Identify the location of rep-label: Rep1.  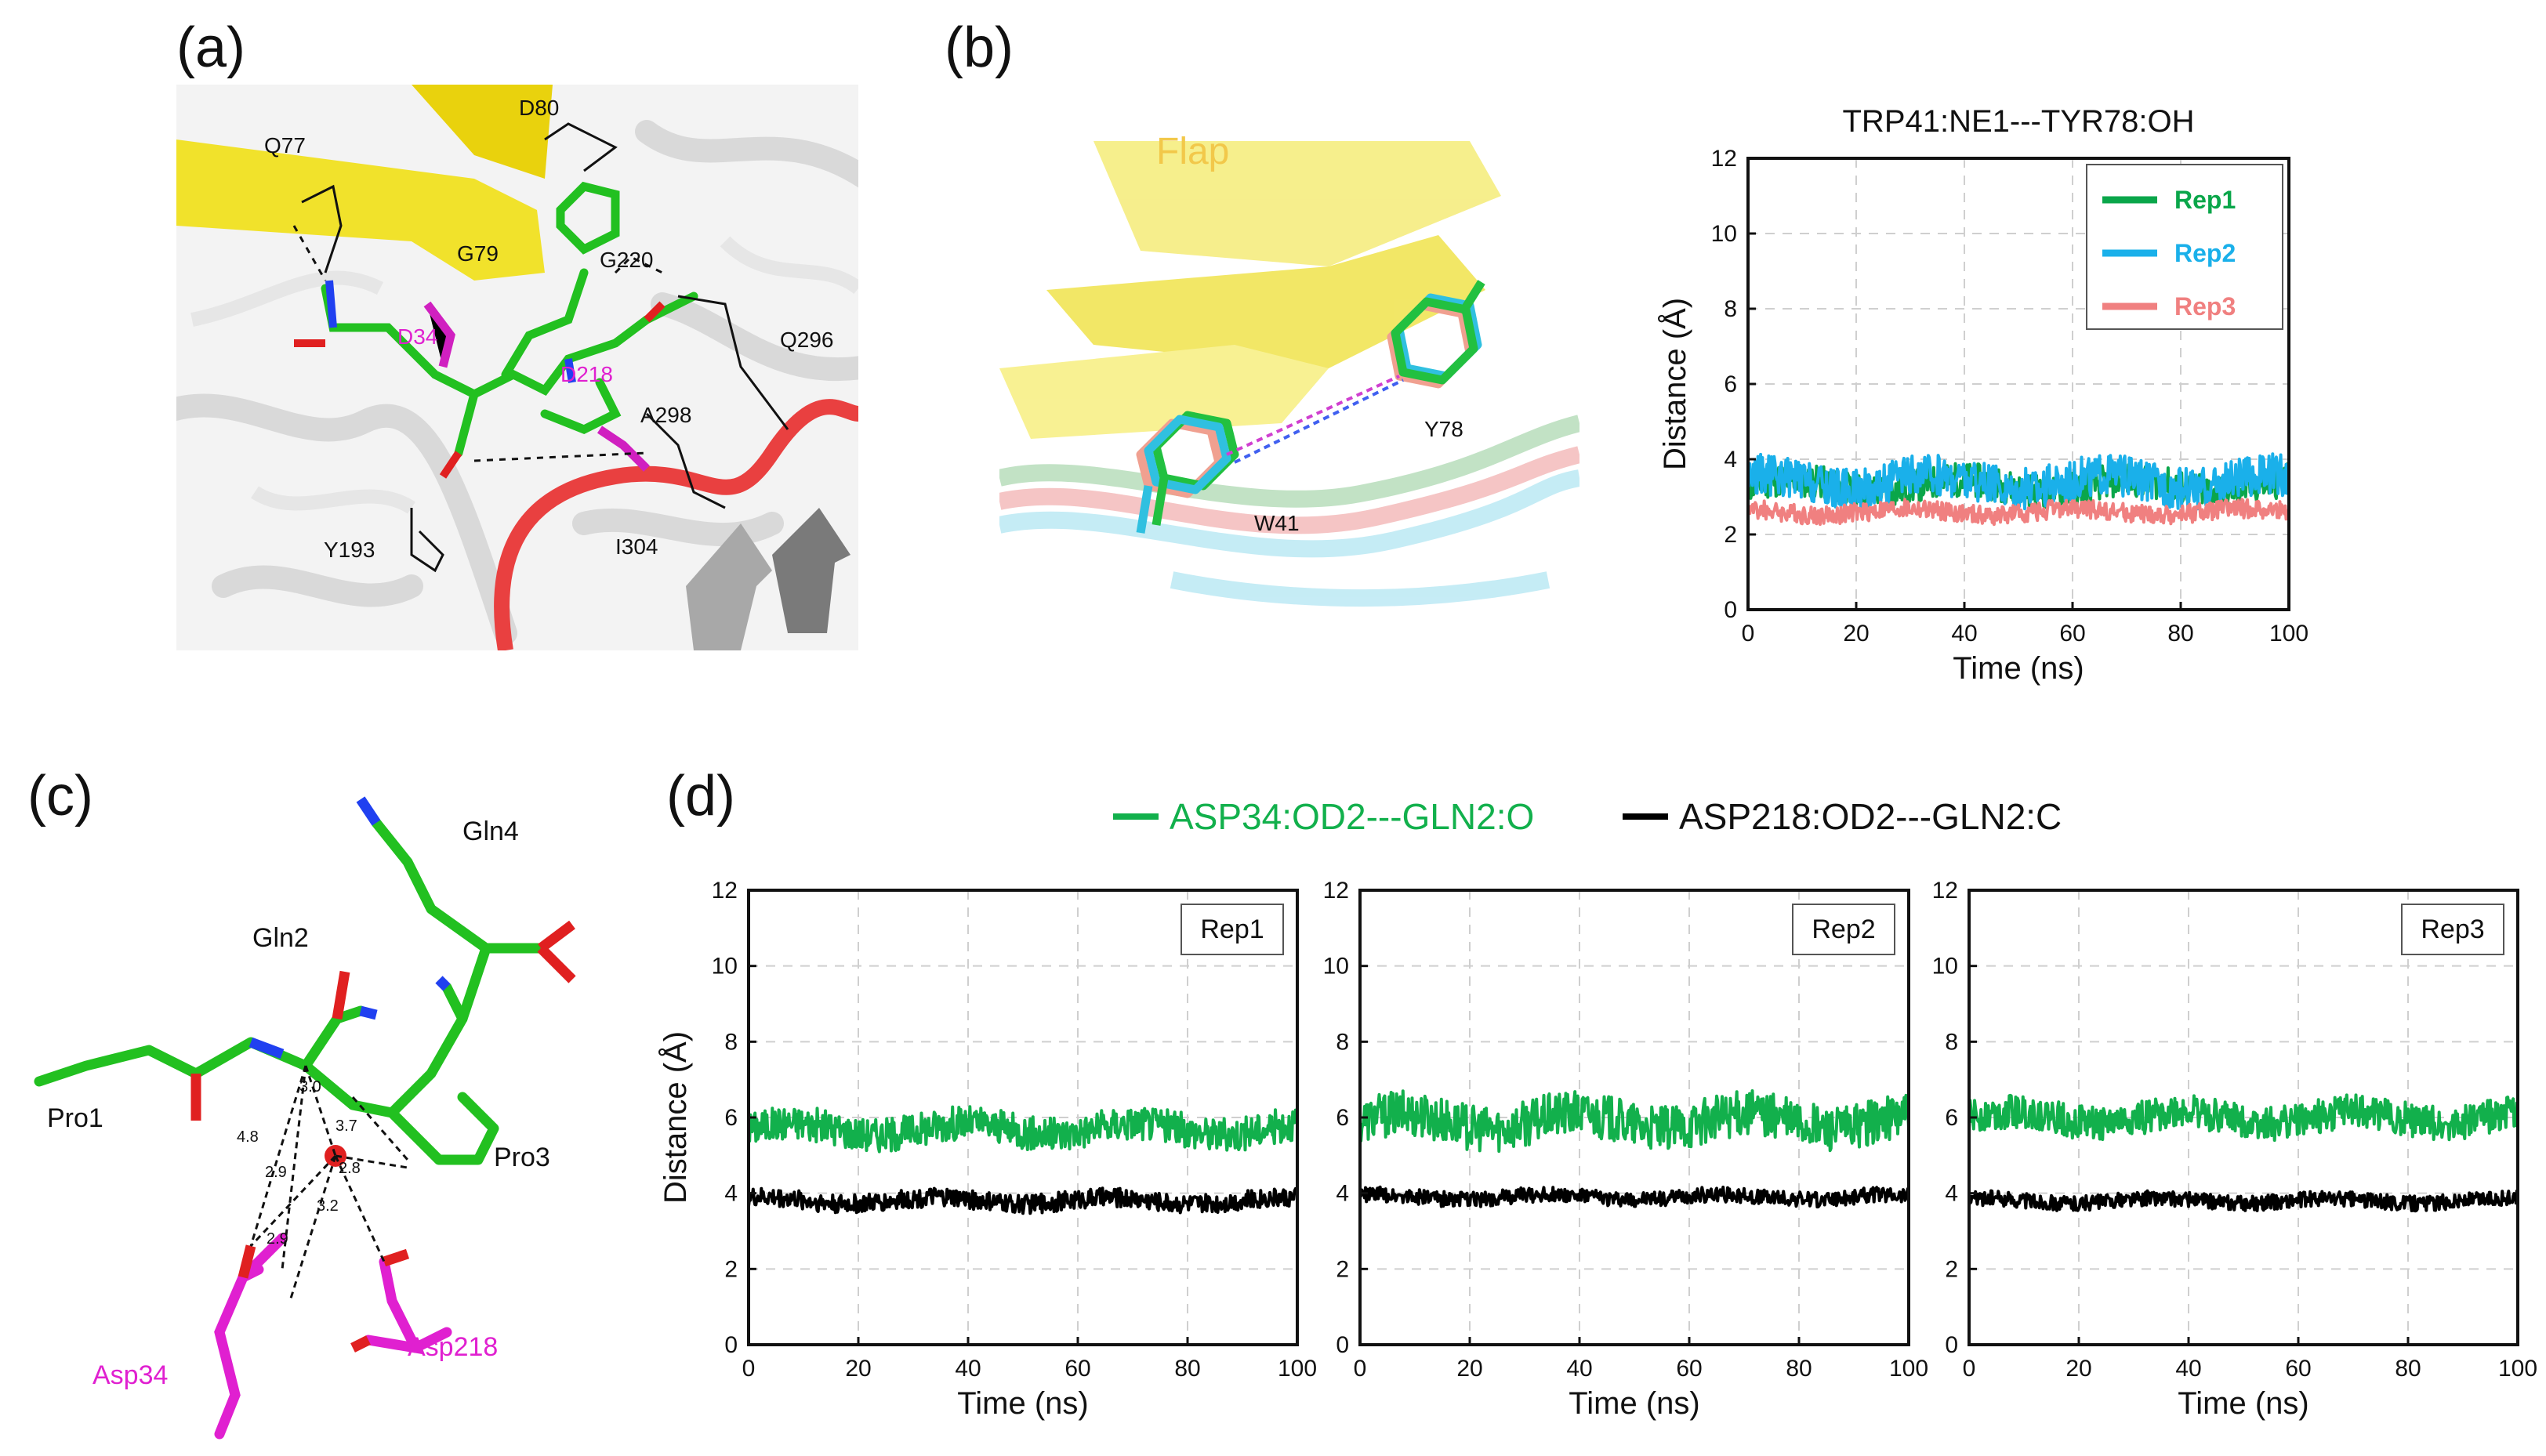
(1232, 929).